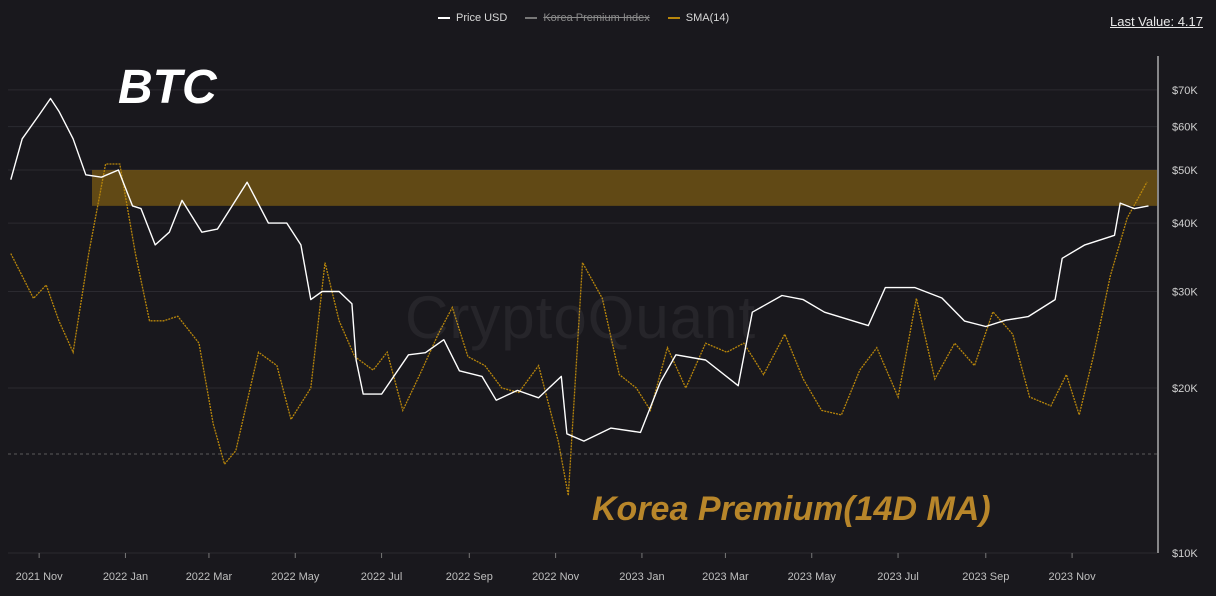  Describe the element at coordinates (1185, 293) in the screenshot. I see `y-tick-label: $30K` at that location.